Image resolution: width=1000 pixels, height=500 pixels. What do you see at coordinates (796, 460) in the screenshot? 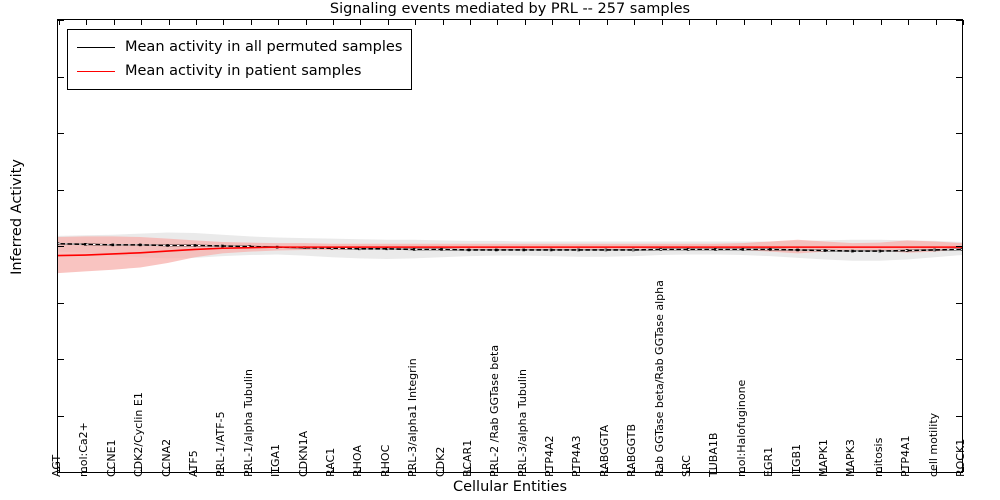
I see `x-tick-label: ITGB1` at bounding box center [796, 460].